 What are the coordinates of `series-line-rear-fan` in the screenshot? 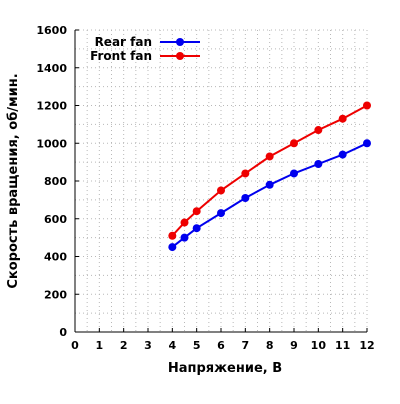 It's located at (269, 195).